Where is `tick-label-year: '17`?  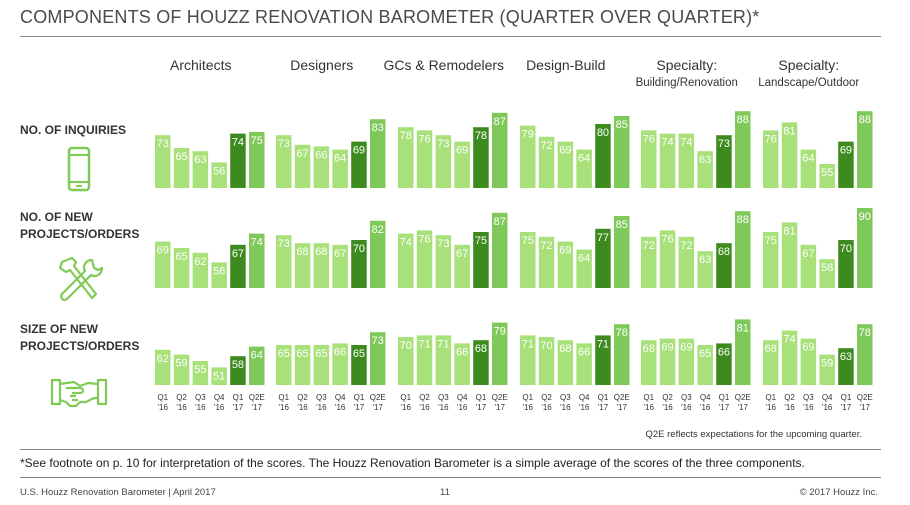
tick-label-year: '17 is located at coordinates (359, 407).